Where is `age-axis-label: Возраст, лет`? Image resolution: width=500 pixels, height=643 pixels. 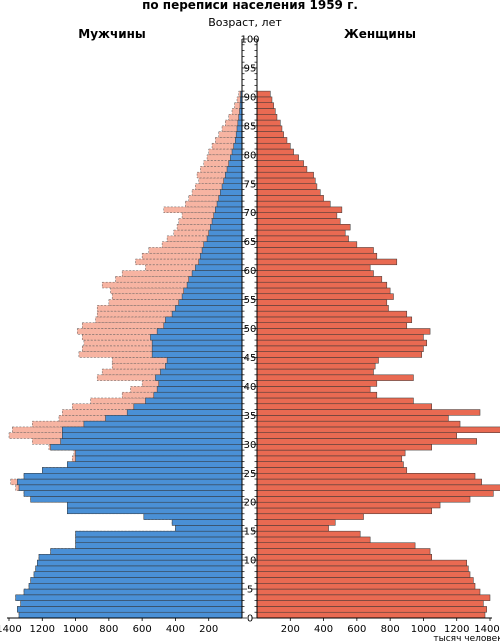
age-axis-label: Возраст, лет is located at coordinates (245, 22).